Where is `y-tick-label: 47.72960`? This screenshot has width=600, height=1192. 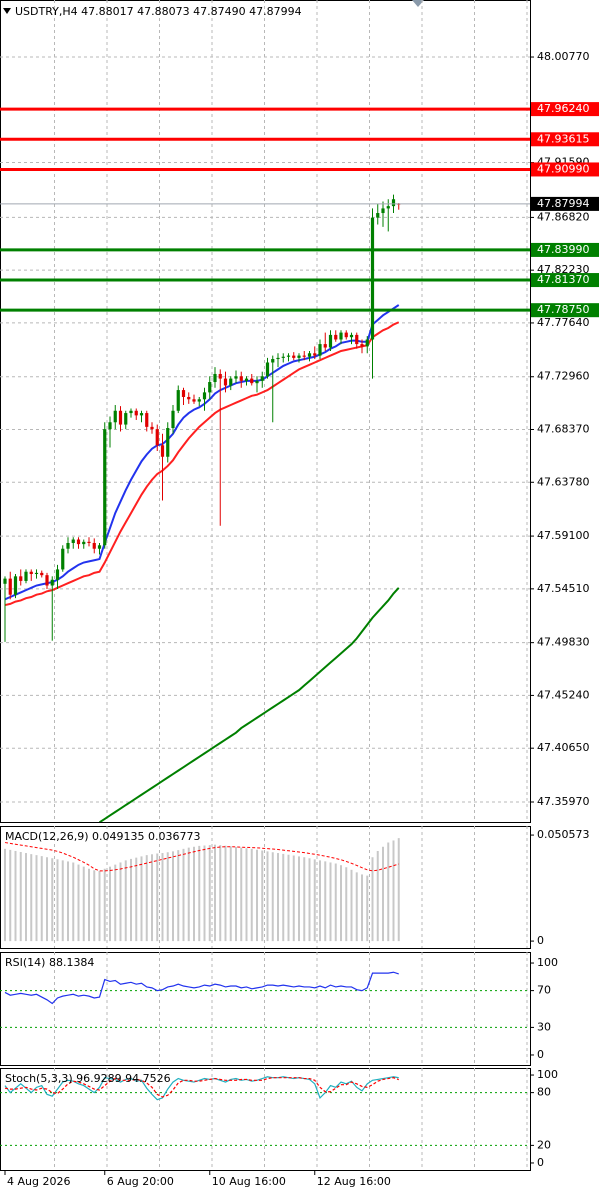 y-tick-label: 47.72960 is located at coordinates (563, 376).